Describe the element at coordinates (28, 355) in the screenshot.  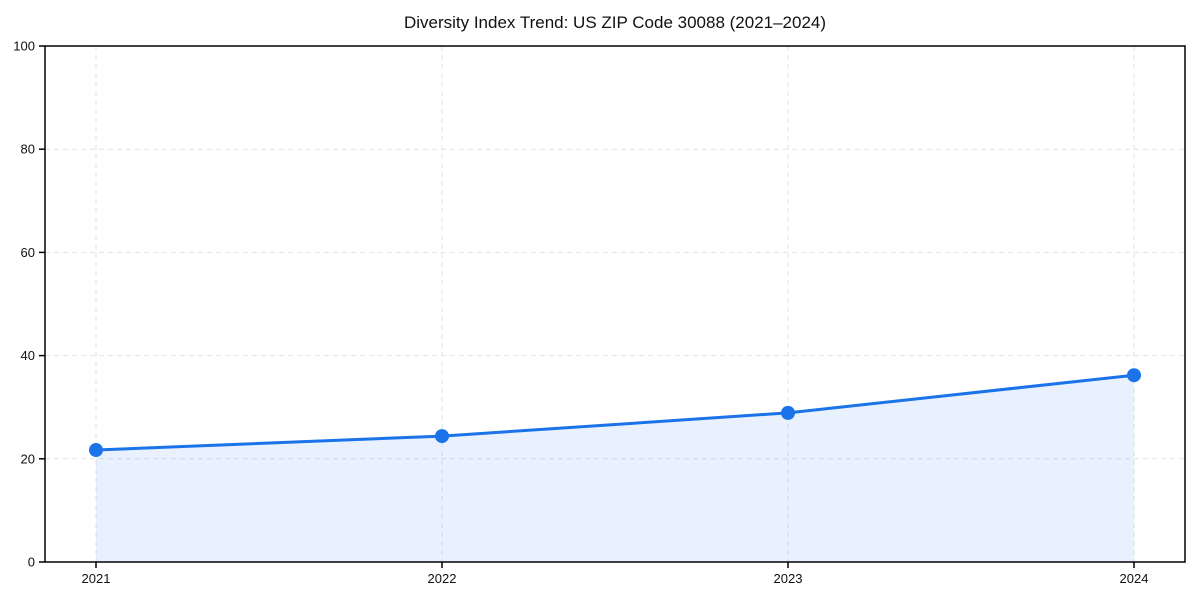
I see `y-tick-label: 40` at that location.